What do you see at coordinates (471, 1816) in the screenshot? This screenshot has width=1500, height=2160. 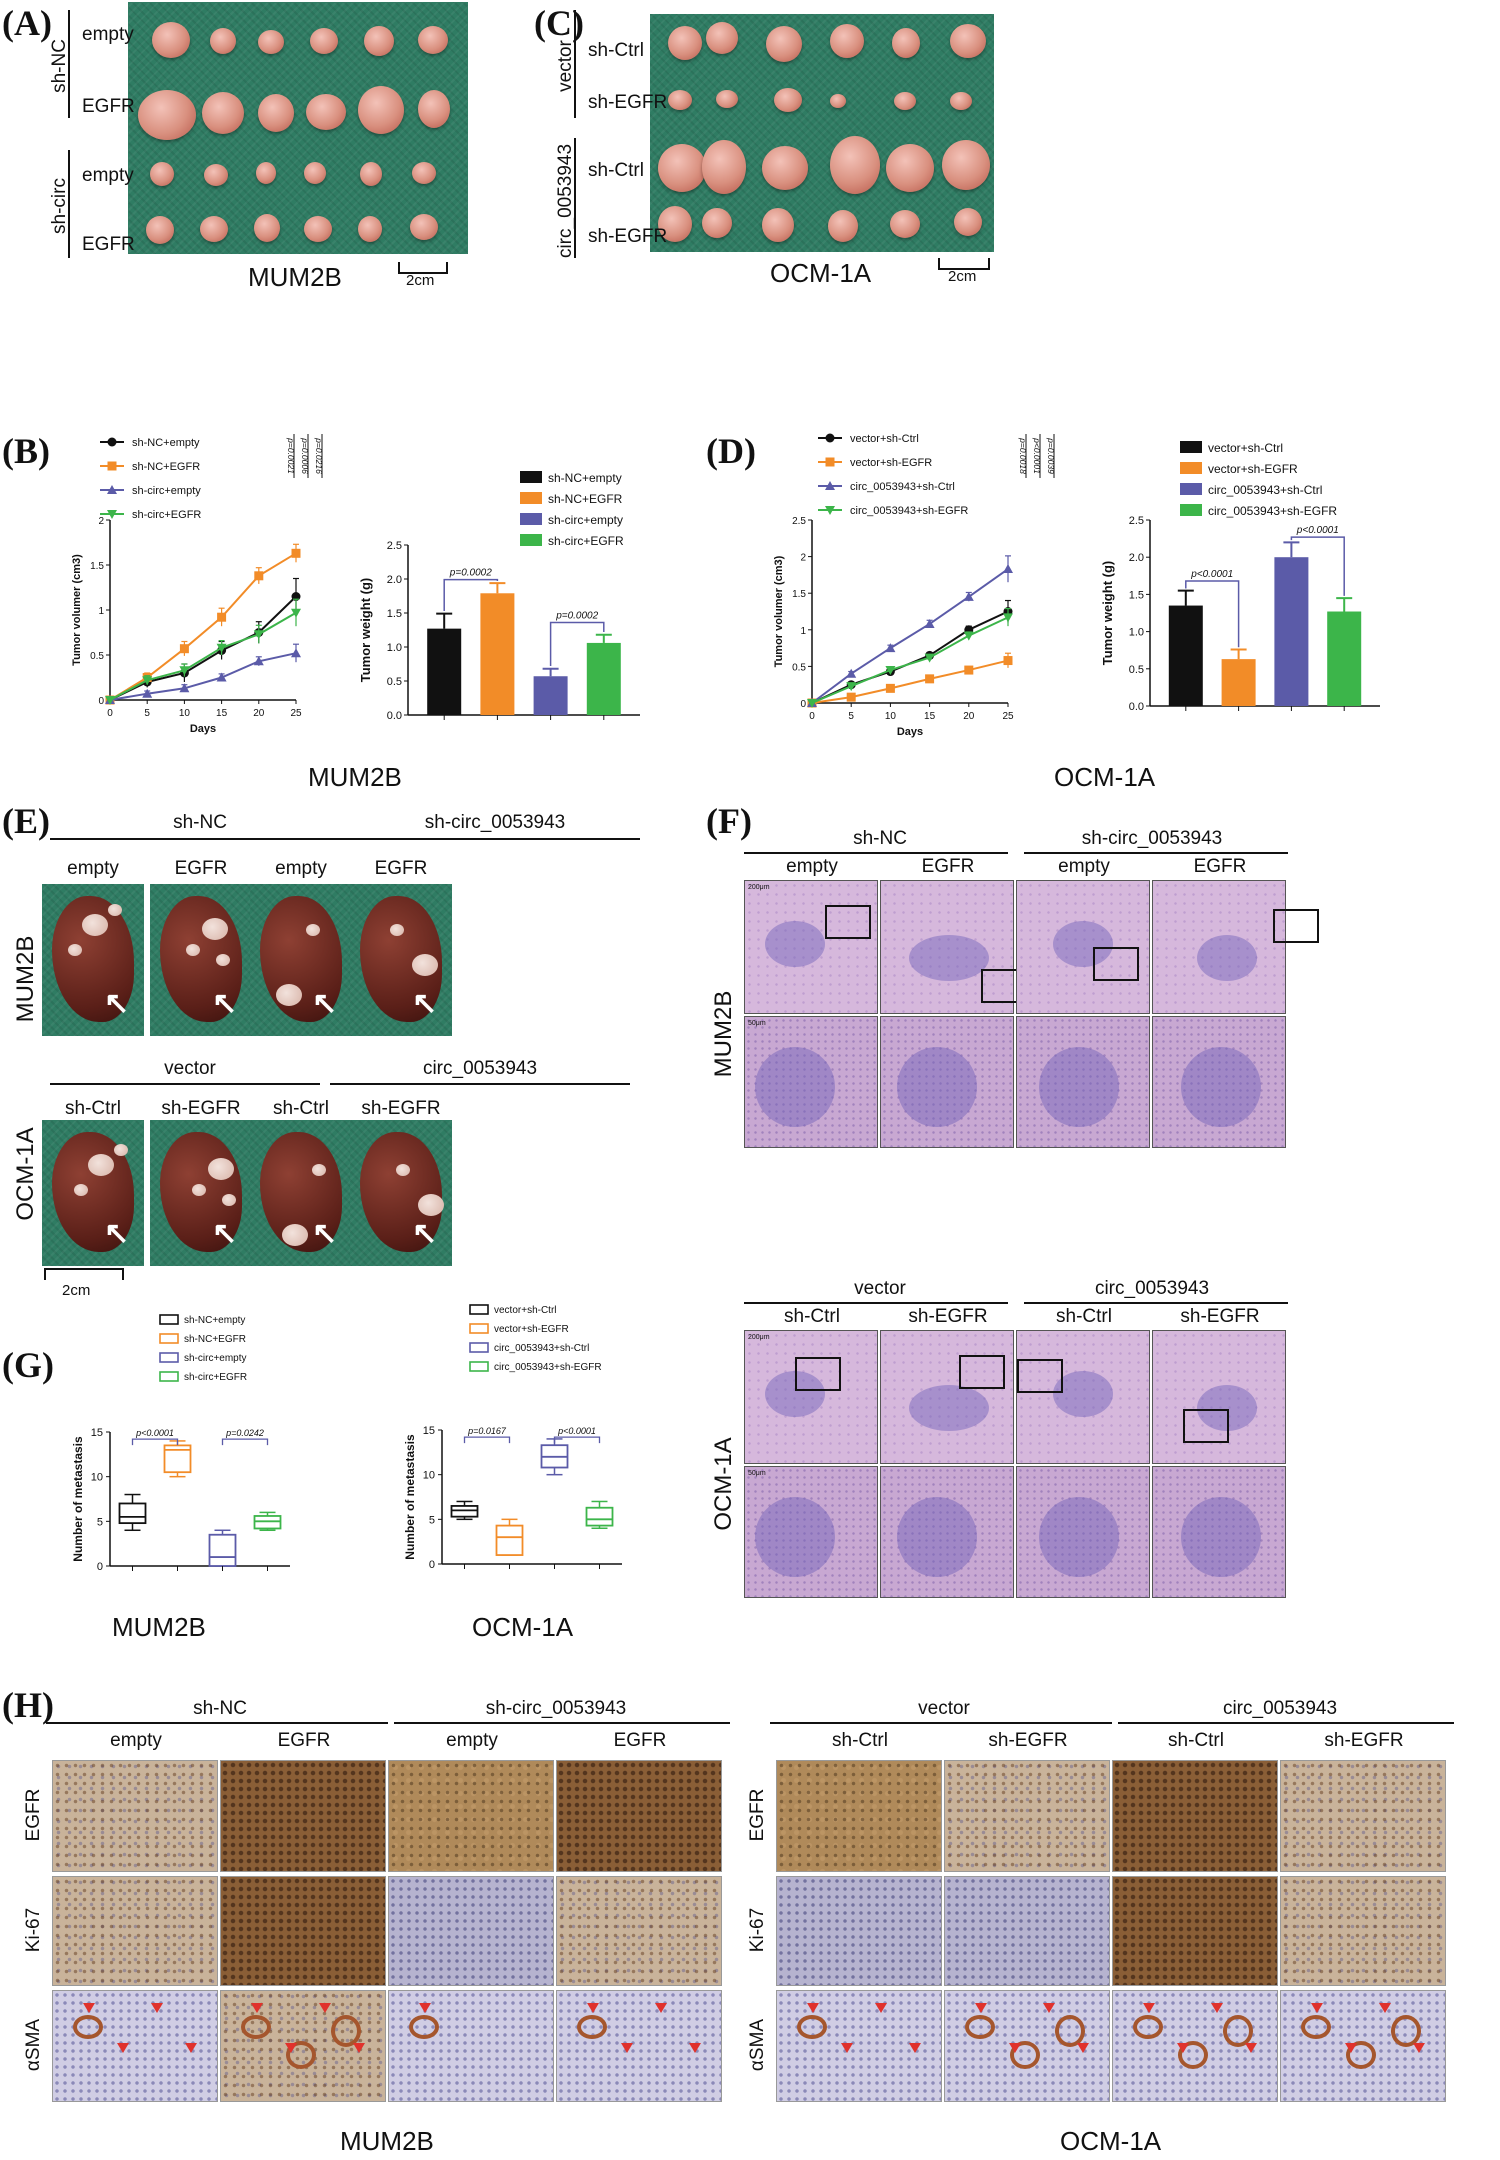 I see `panel-h-left-tile-r0-c2` at bounding box center [471, 1816].